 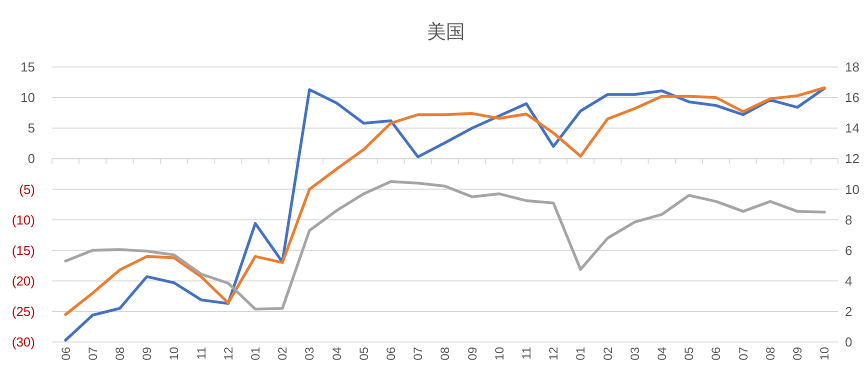 What do you see at coordinates (848, 342) in the screenshot?
I see `y2-tick-label: 0` at bounding box center [848, 342].